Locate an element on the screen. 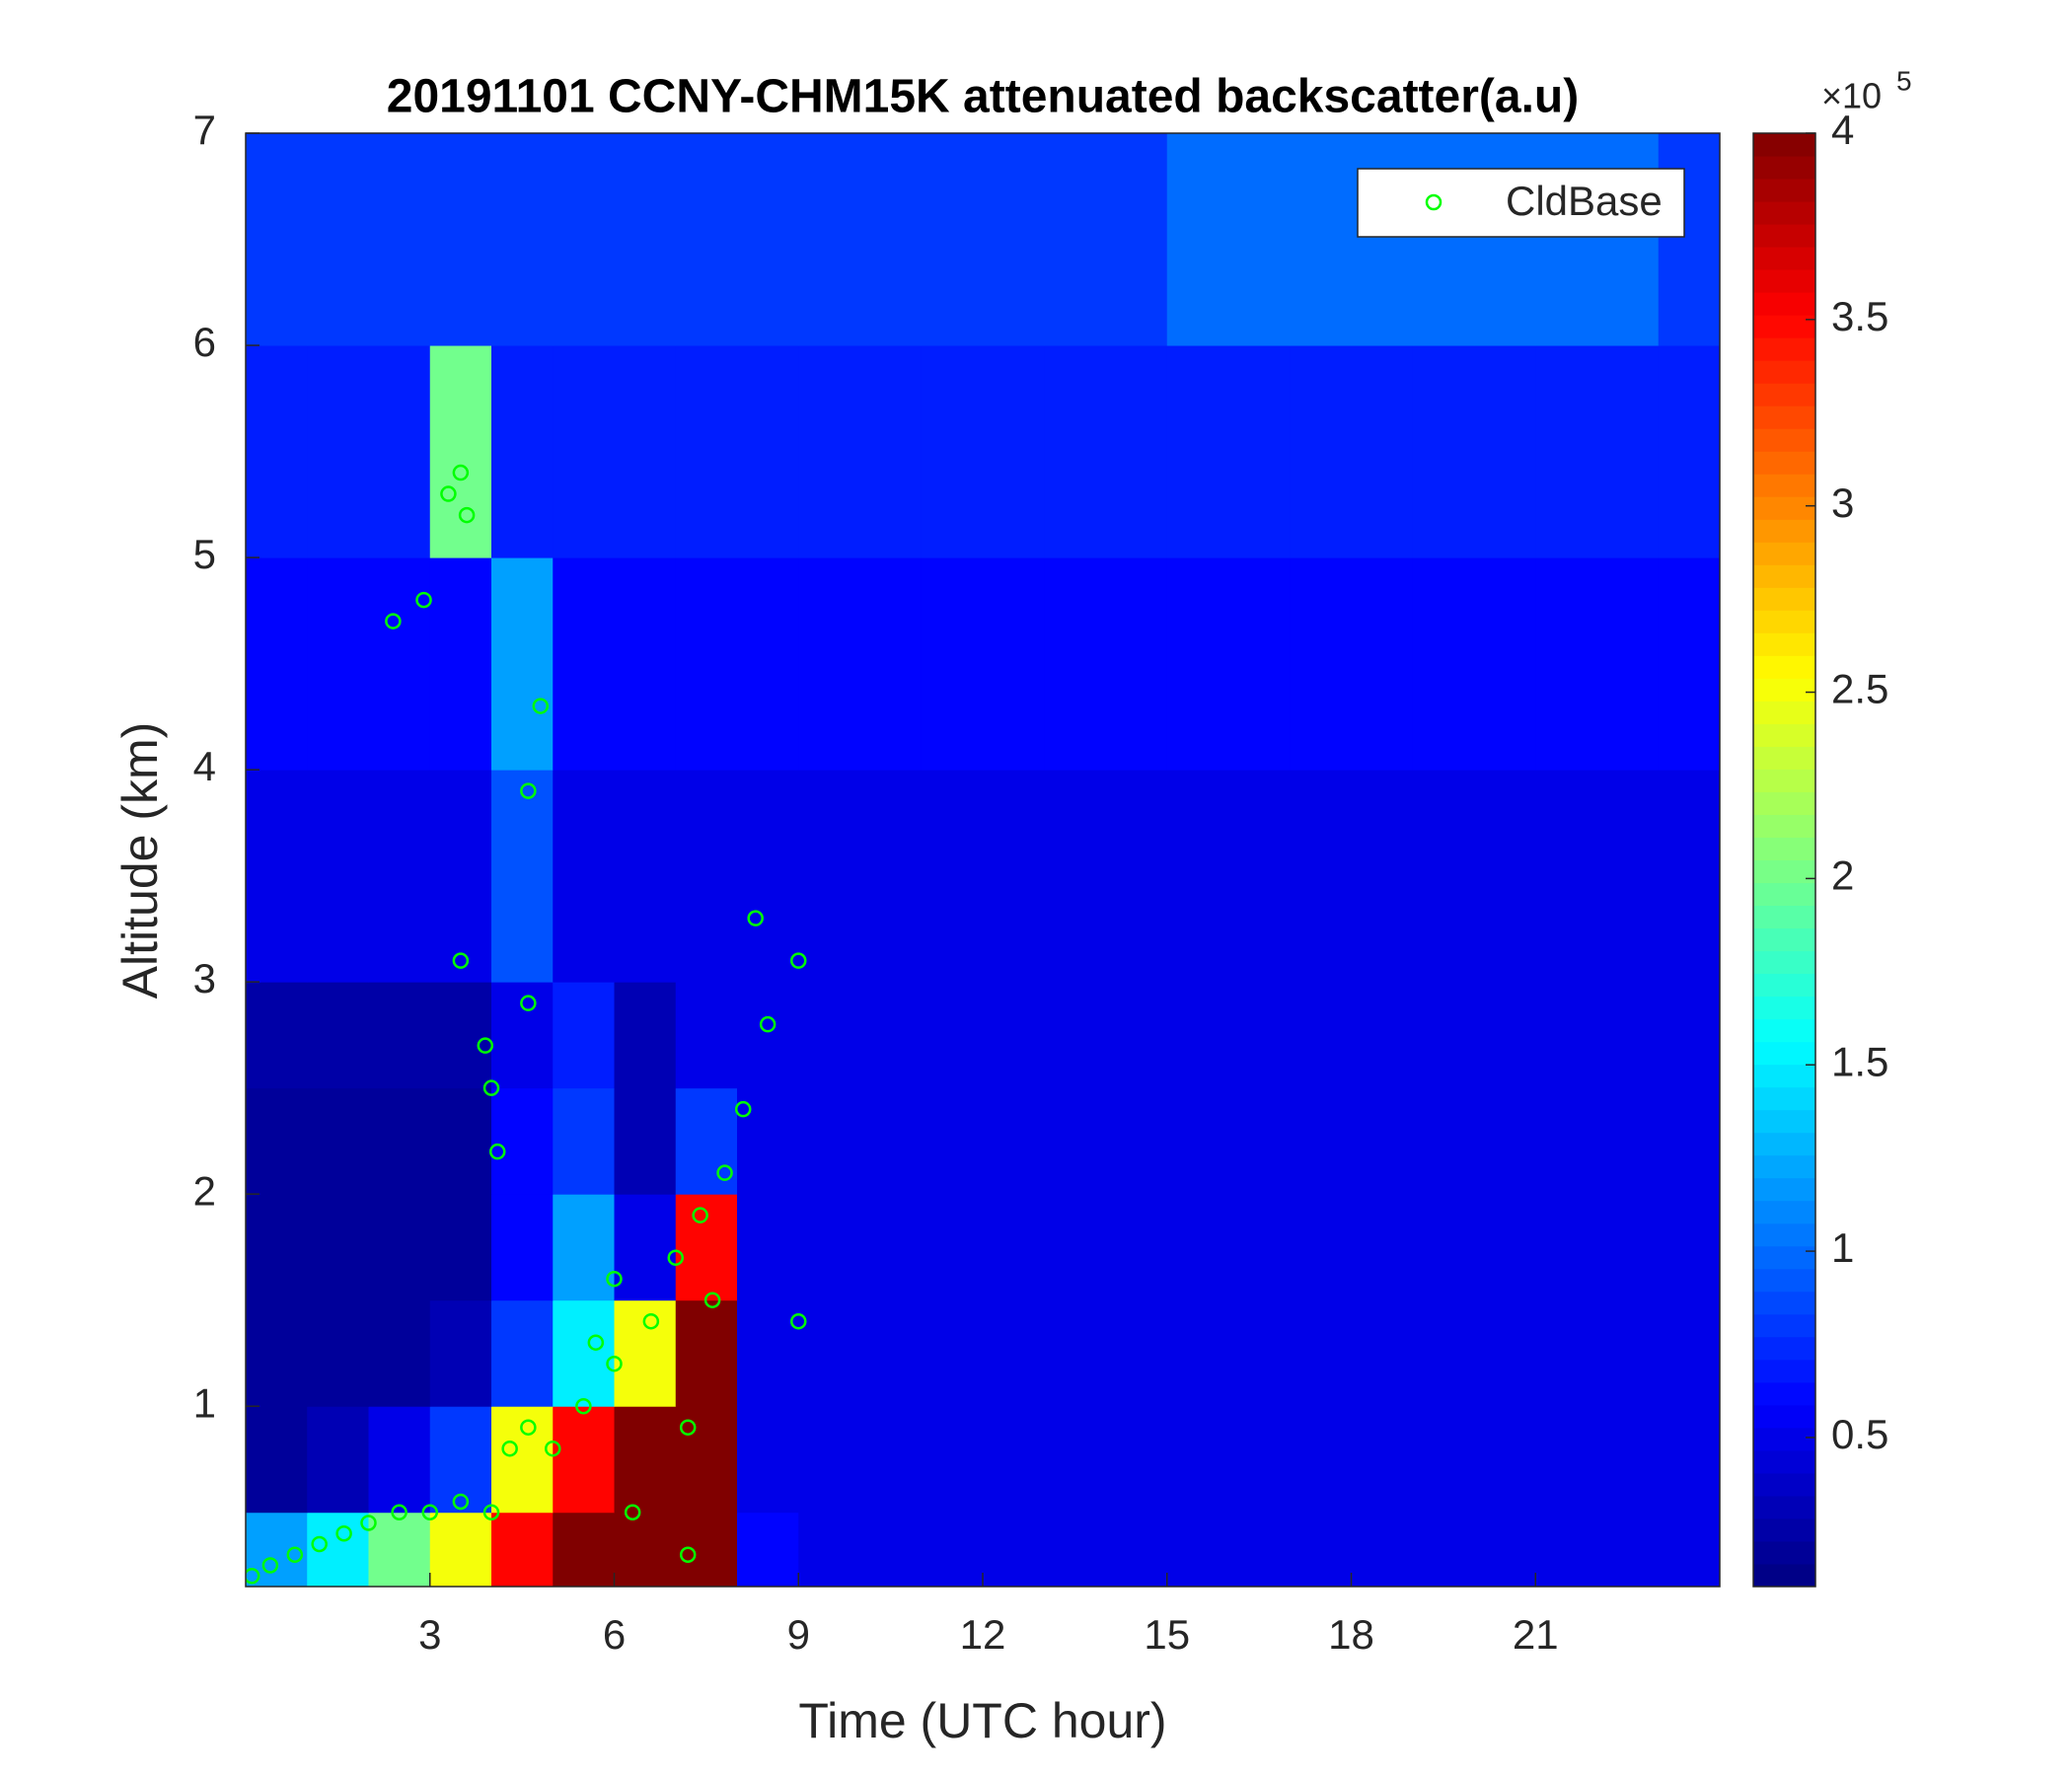 Image resolution: width=2072 pixels, height=1776 pixels. colorbar-tick-label: 3.5 is located at coordinates (1860, 316).